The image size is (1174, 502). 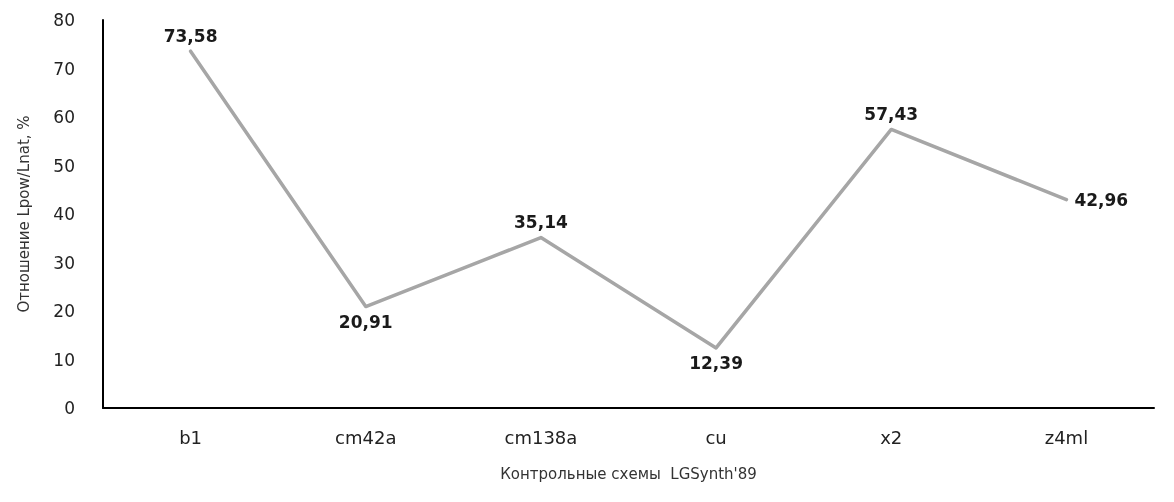 What do you see at coordinates (1101, 199) in the screenshot?
I see `data-label: 42,96` at bounding box center [1101, 199].